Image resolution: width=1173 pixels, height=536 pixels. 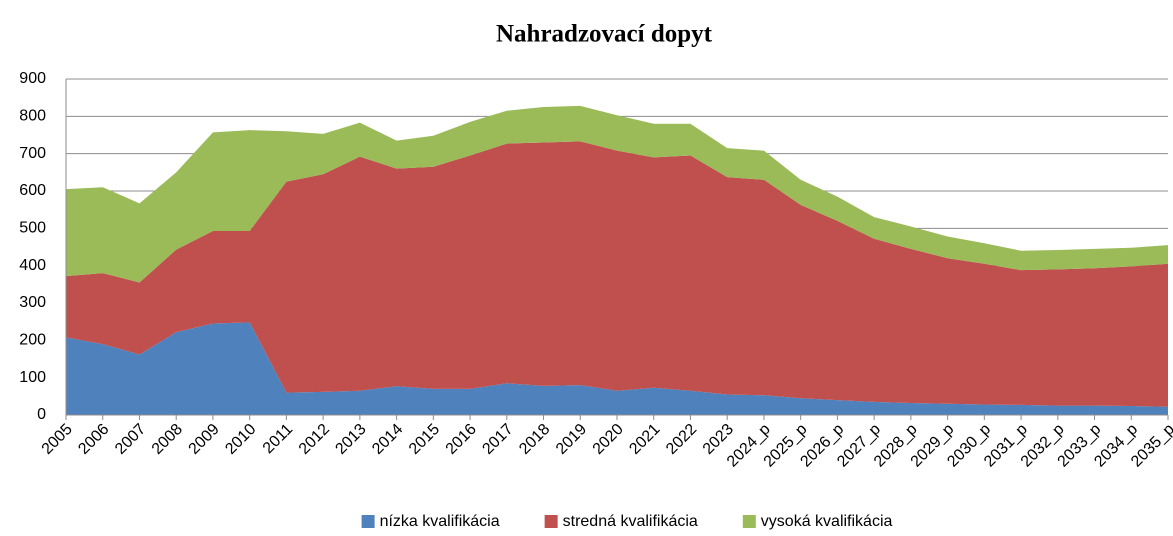 I want to click on x-tick-label: 2022, so click(x=681, y=439).